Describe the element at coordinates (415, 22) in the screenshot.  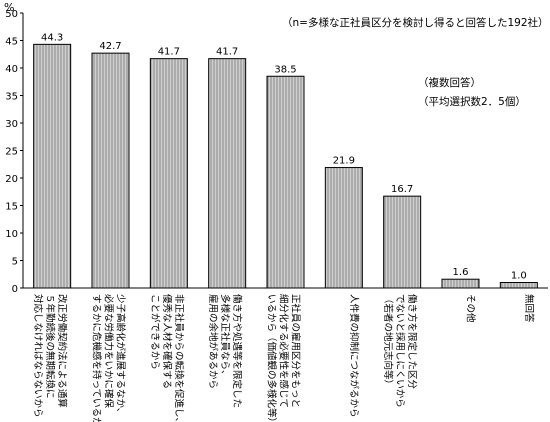
I see `sample-size-note: （n=多様な正社員区分を検討し得ると回答した192社）` at that location.